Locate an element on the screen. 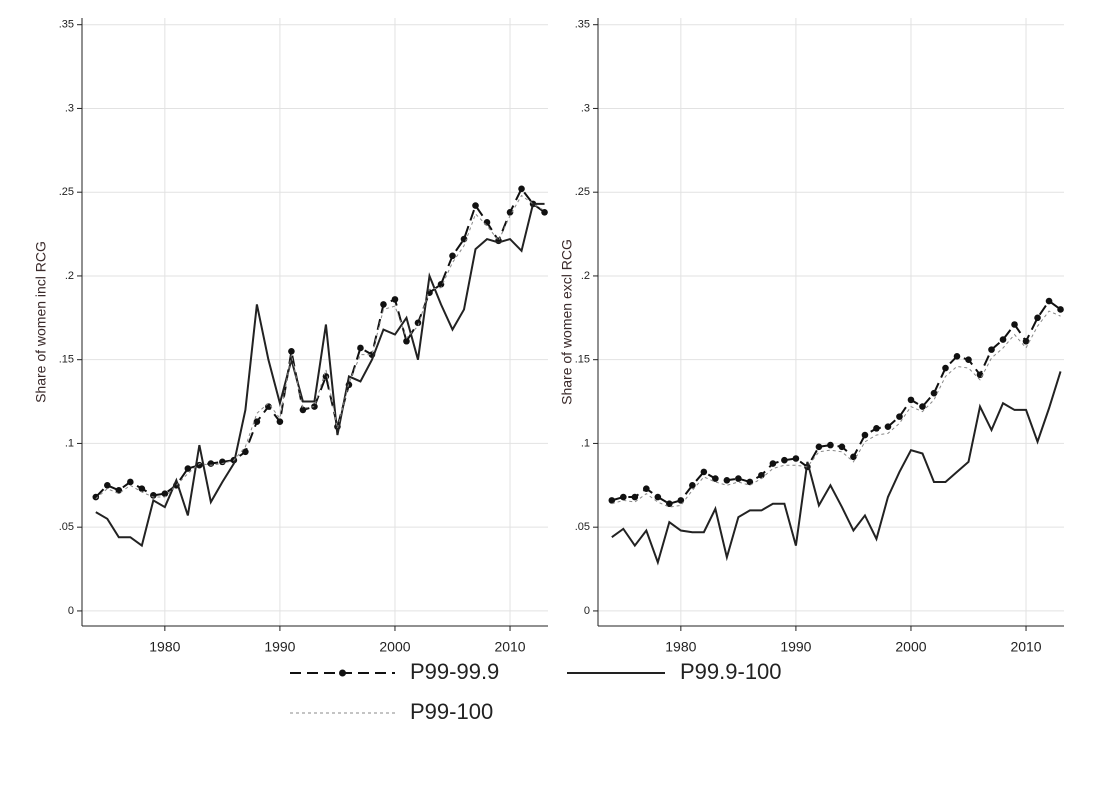 This screenshot has height=787, width=1098. legend: P99-99.9 P99.9-100 P99-100 is located at coordinates (536, 691).